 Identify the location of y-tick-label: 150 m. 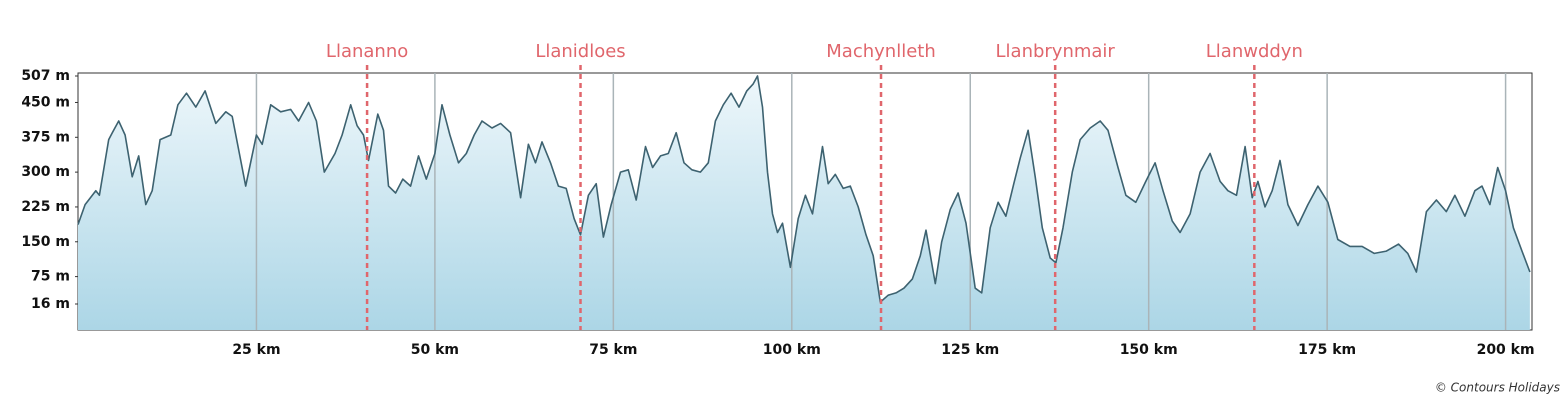
(45, 242).